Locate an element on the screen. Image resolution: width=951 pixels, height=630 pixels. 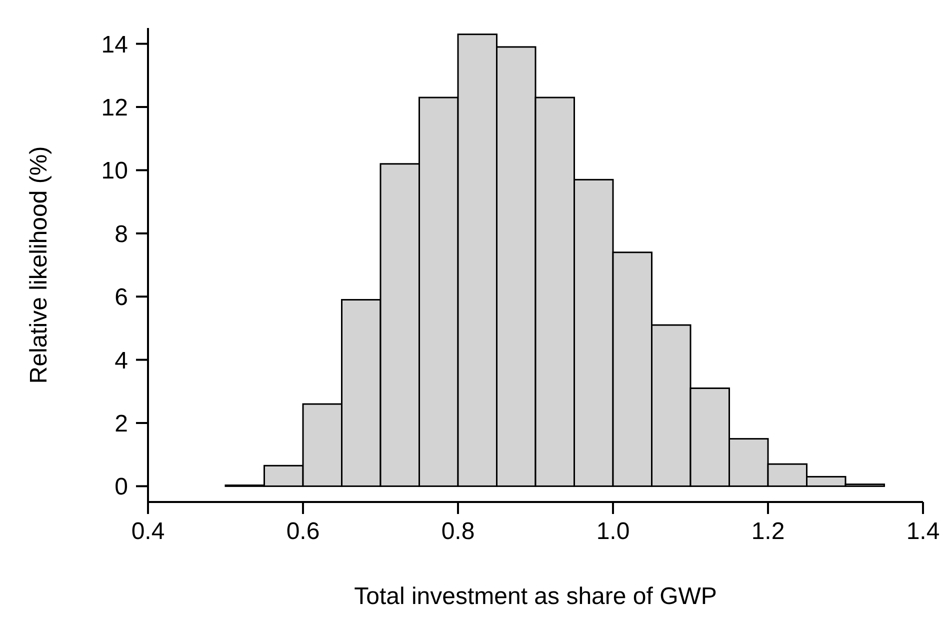
x-tick-label: 0.8 is located at coordinates (458, 532).